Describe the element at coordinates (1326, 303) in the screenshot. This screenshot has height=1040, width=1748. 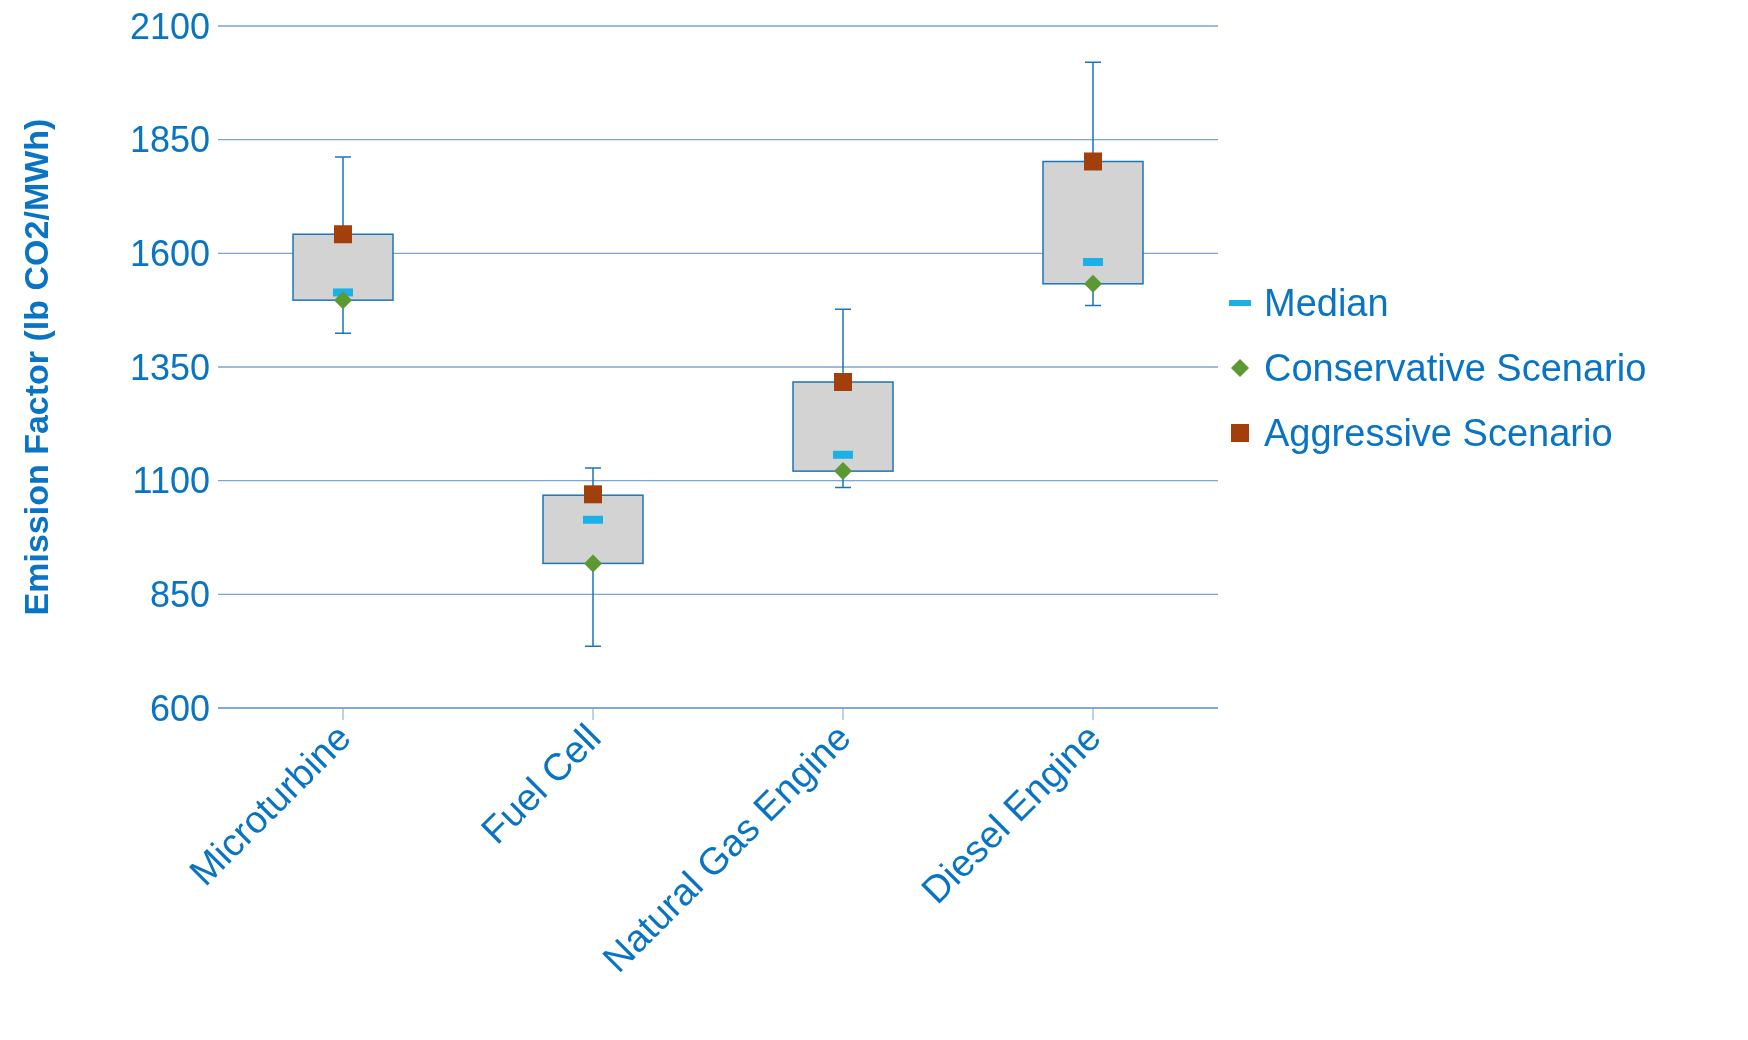
I see `legend-label: Median` at that location.